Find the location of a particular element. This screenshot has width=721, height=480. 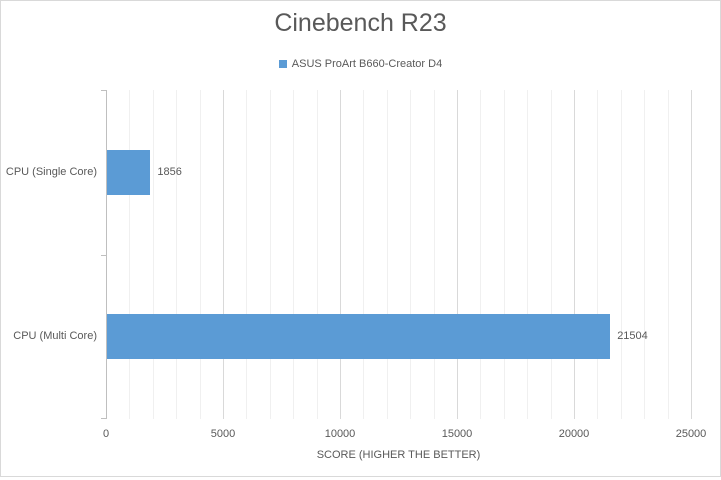

x-tick-label: 5000 is located at coordinates (223, 434).